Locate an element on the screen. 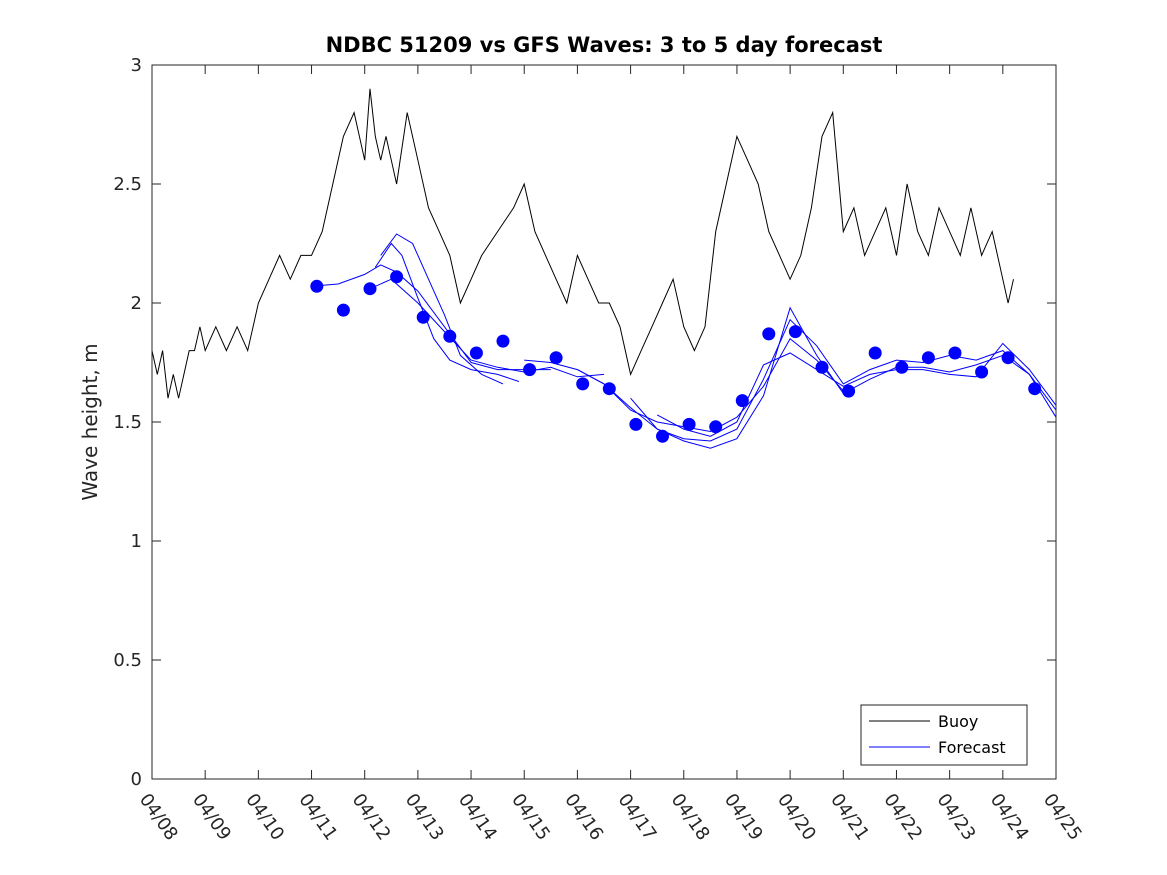  legend: Buoy Forecast is located at coordinates (944, 735).